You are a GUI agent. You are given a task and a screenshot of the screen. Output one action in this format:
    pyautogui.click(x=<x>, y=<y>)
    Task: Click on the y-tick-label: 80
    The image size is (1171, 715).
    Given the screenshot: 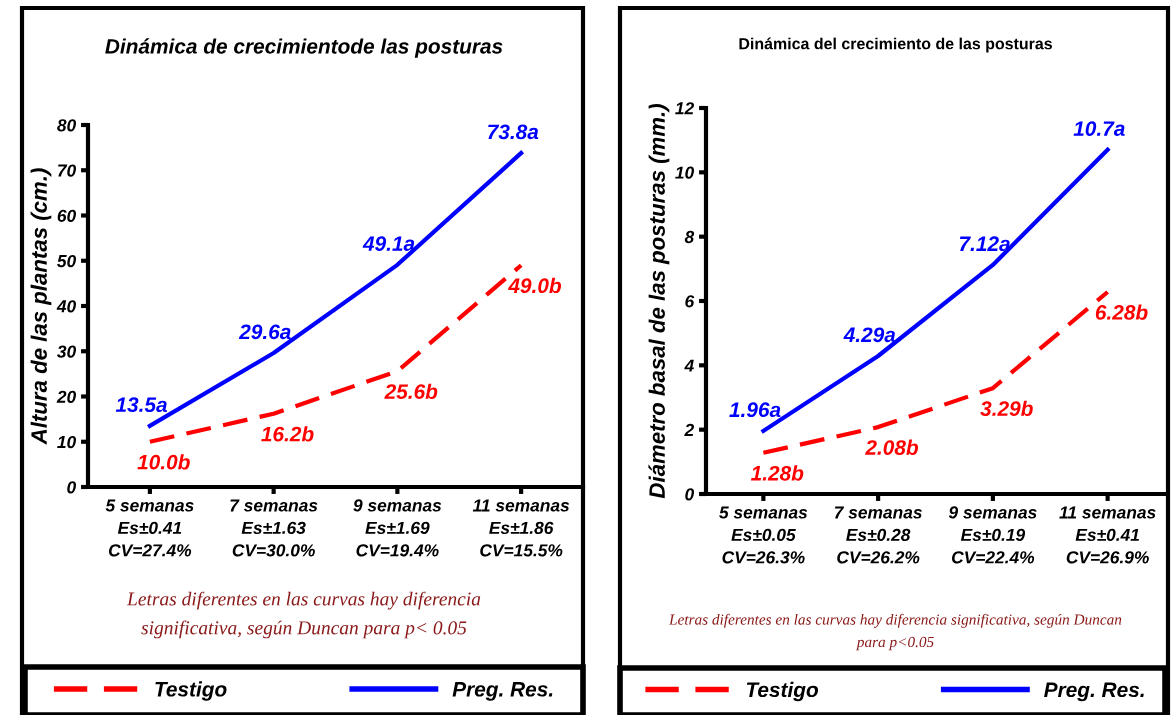 What is the action you would take?
    pyautogui.click(x=67, y=125)
    